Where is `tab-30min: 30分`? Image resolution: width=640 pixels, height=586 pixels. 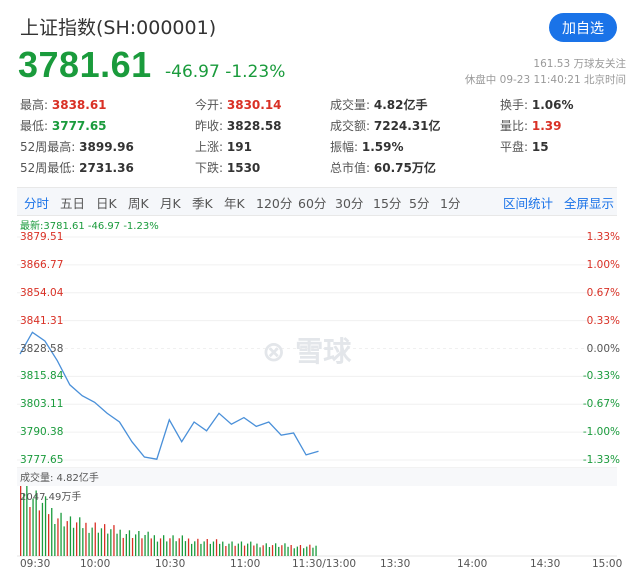 tab-30min: 30分 is located at coordinates (349, 203).